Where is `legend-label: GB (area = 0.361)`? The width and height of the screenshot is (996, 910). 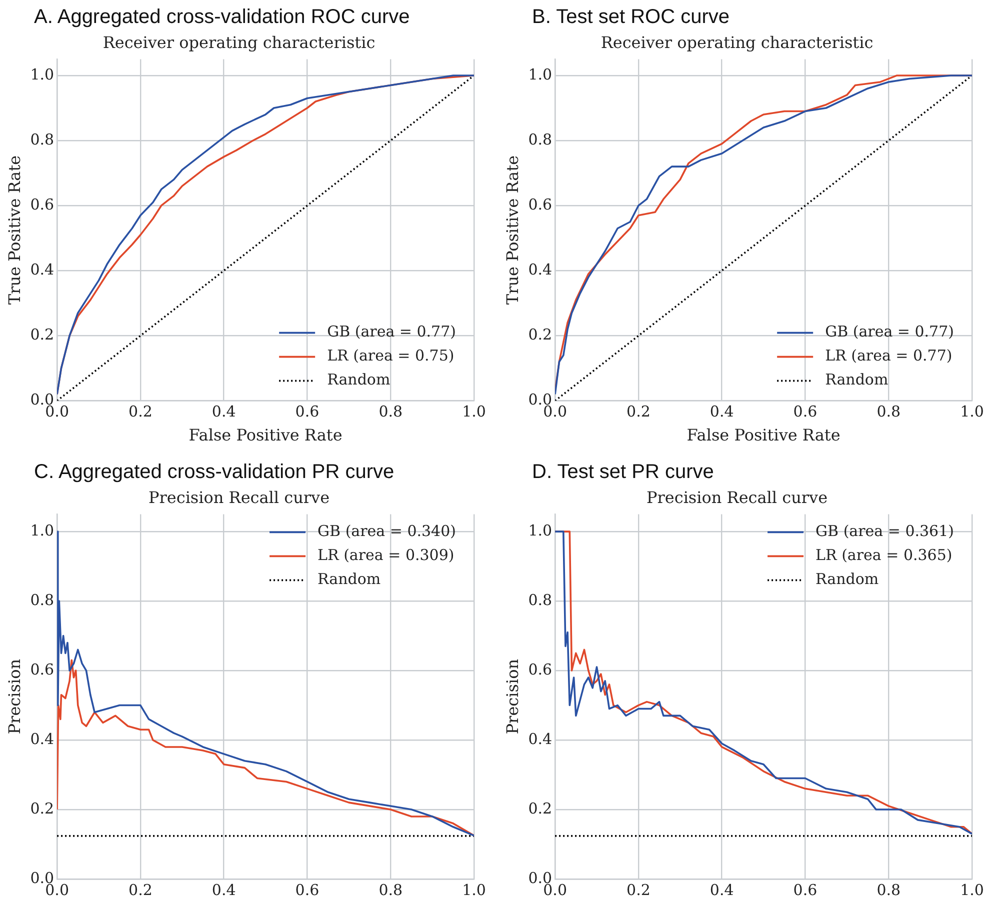
legend-label: GB (area = 0.361) is located at coordinates (885, 531).